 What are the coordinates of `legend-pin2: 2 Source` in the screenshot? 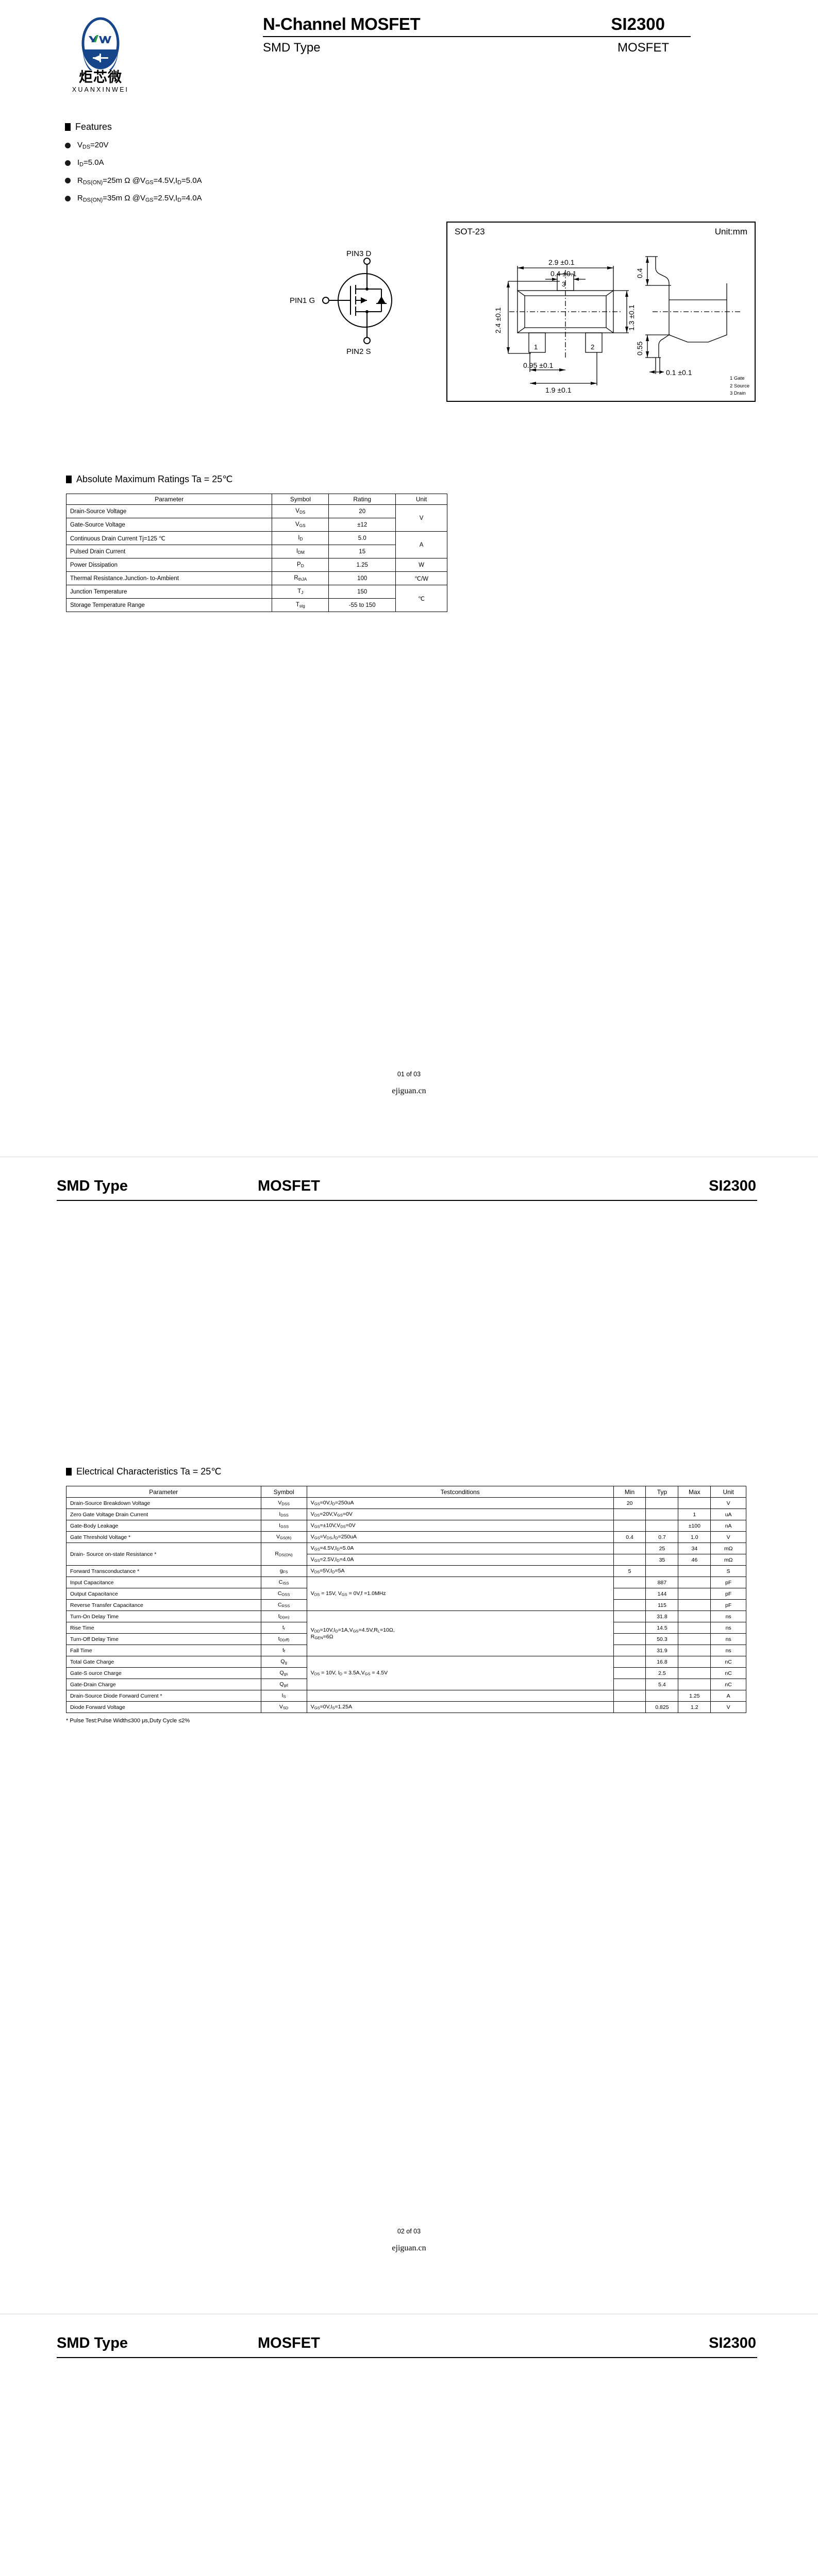 It's located at (739, 386).